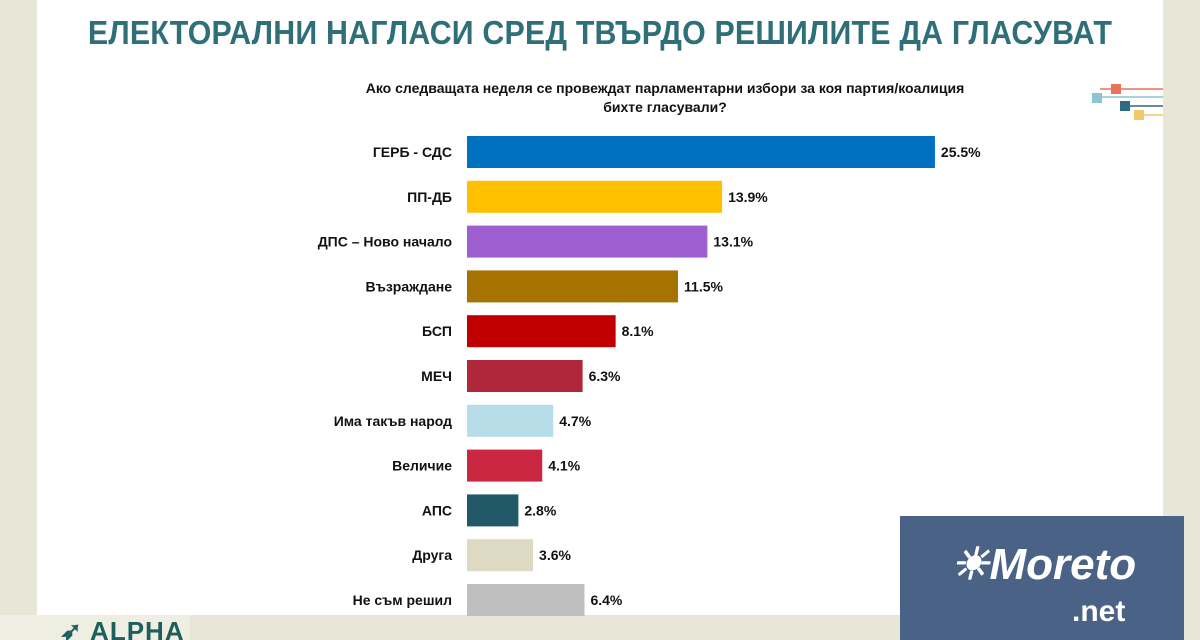  Describe the element at coordinates (436, 376) in the screenshot. I see `category-label: МЕЧ` at that location.